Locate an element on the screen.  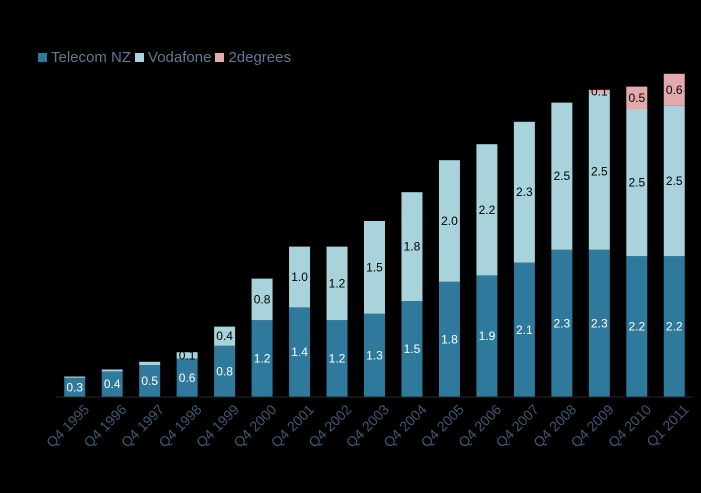
data-label-telecom-nz-q4-2006: 1.9 is located at coordinates (487, 336).